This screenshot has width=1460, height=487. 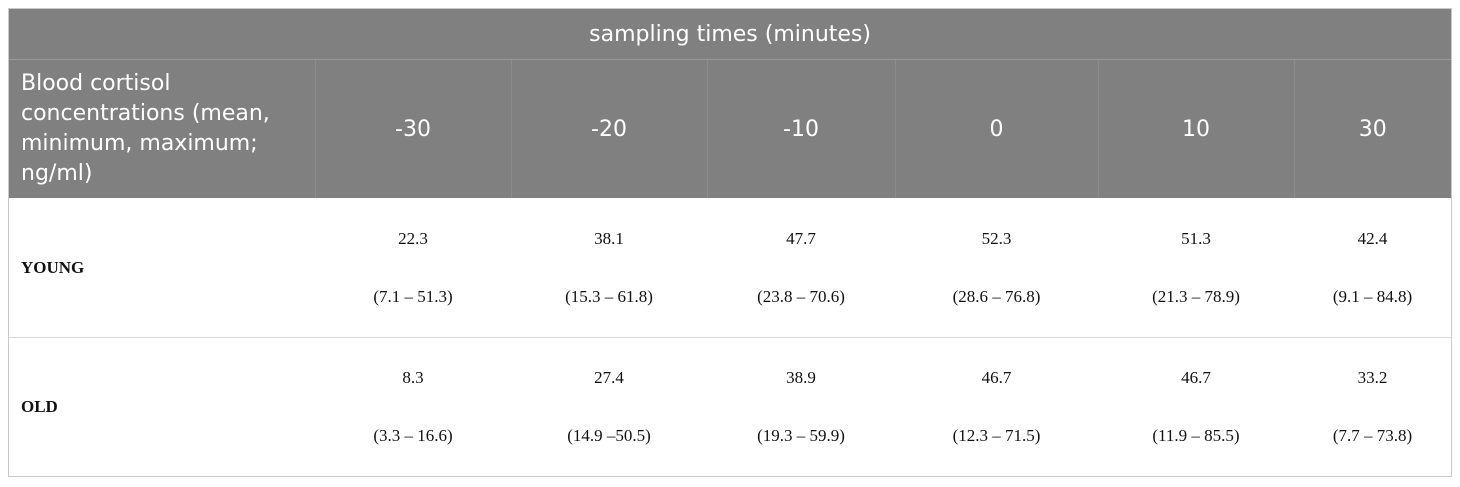 What do you see at coordinates (609, 296) in the screenshot?
I see `cell-range: (15.3 – 61.8)` at bounding box center [609, 296].